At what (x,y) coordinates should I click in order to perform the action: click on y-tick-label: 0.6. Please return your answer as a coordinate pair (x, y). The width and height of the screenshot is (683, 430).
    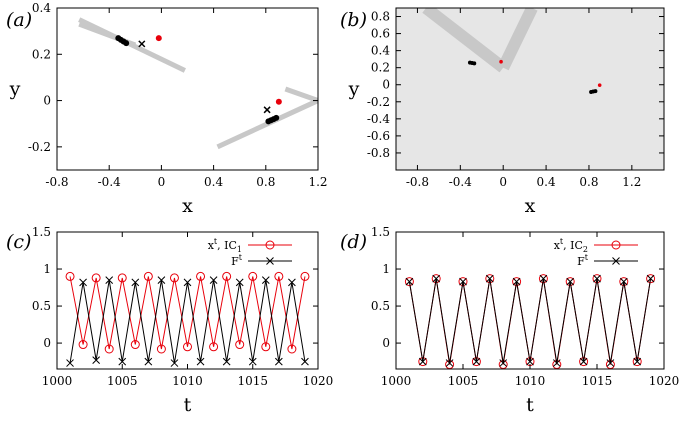
    Looking at the image, I should click on (380, 34).